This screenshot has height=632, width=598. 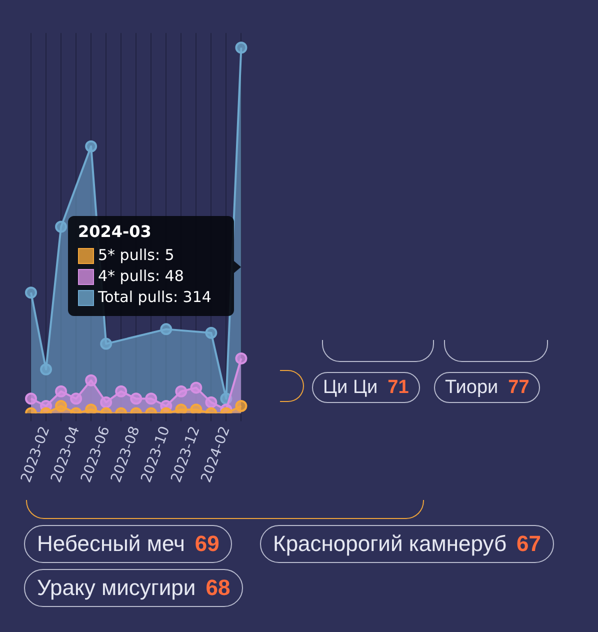 I want to click on text: 5* pulls: 5, so click(x=136, y=255).